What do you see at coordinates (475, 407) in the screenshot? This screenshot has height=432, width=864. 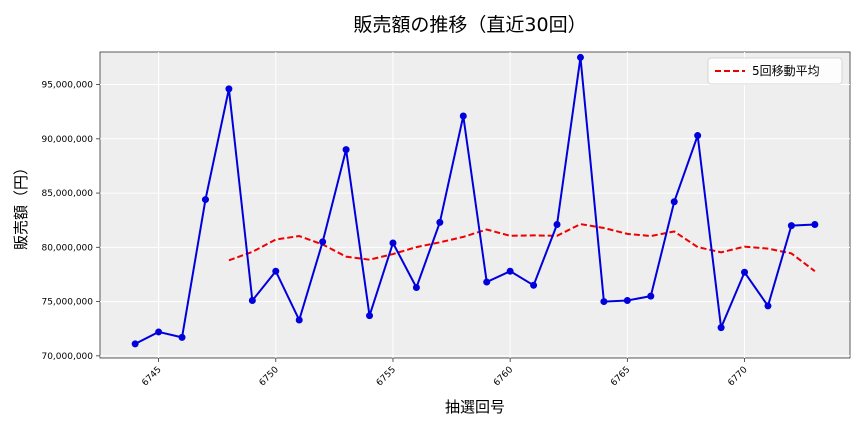 I see `x-axis-title: 抽選回号` at bounding box center [475, 407].